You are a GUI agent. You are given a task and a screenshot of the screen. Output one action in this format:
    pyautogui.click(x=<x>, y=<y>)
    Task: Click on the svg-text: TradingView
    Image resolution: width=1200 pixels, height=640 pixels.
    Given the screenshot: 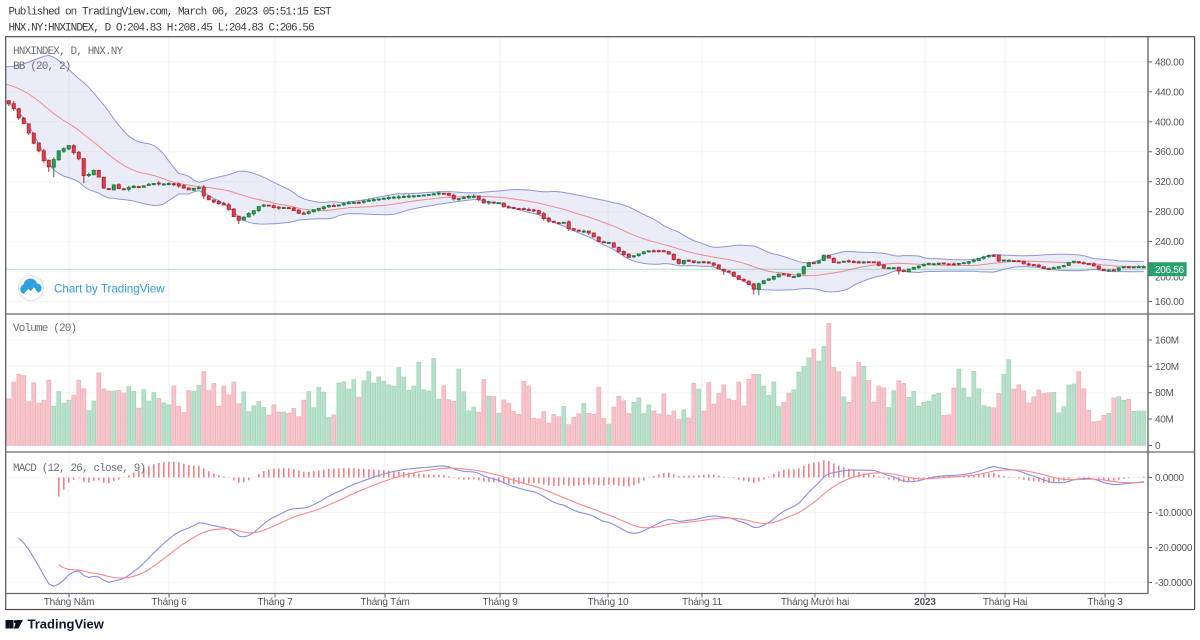 What is the action you would take?
    pyautogui.click(x=66, y=624)
    